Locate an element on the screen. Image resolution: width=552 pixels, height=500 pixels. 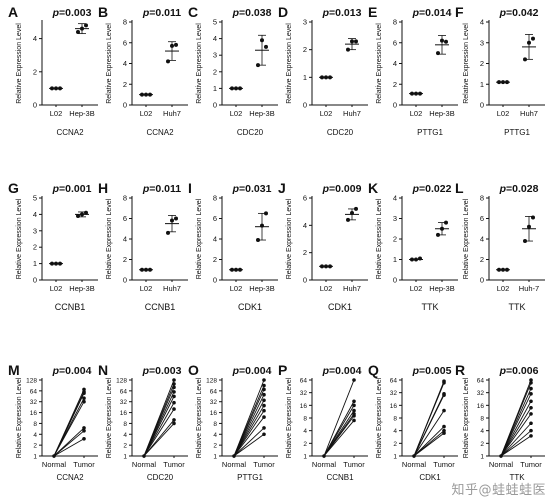
panel-letter: N is located at coordinates (103, 370).